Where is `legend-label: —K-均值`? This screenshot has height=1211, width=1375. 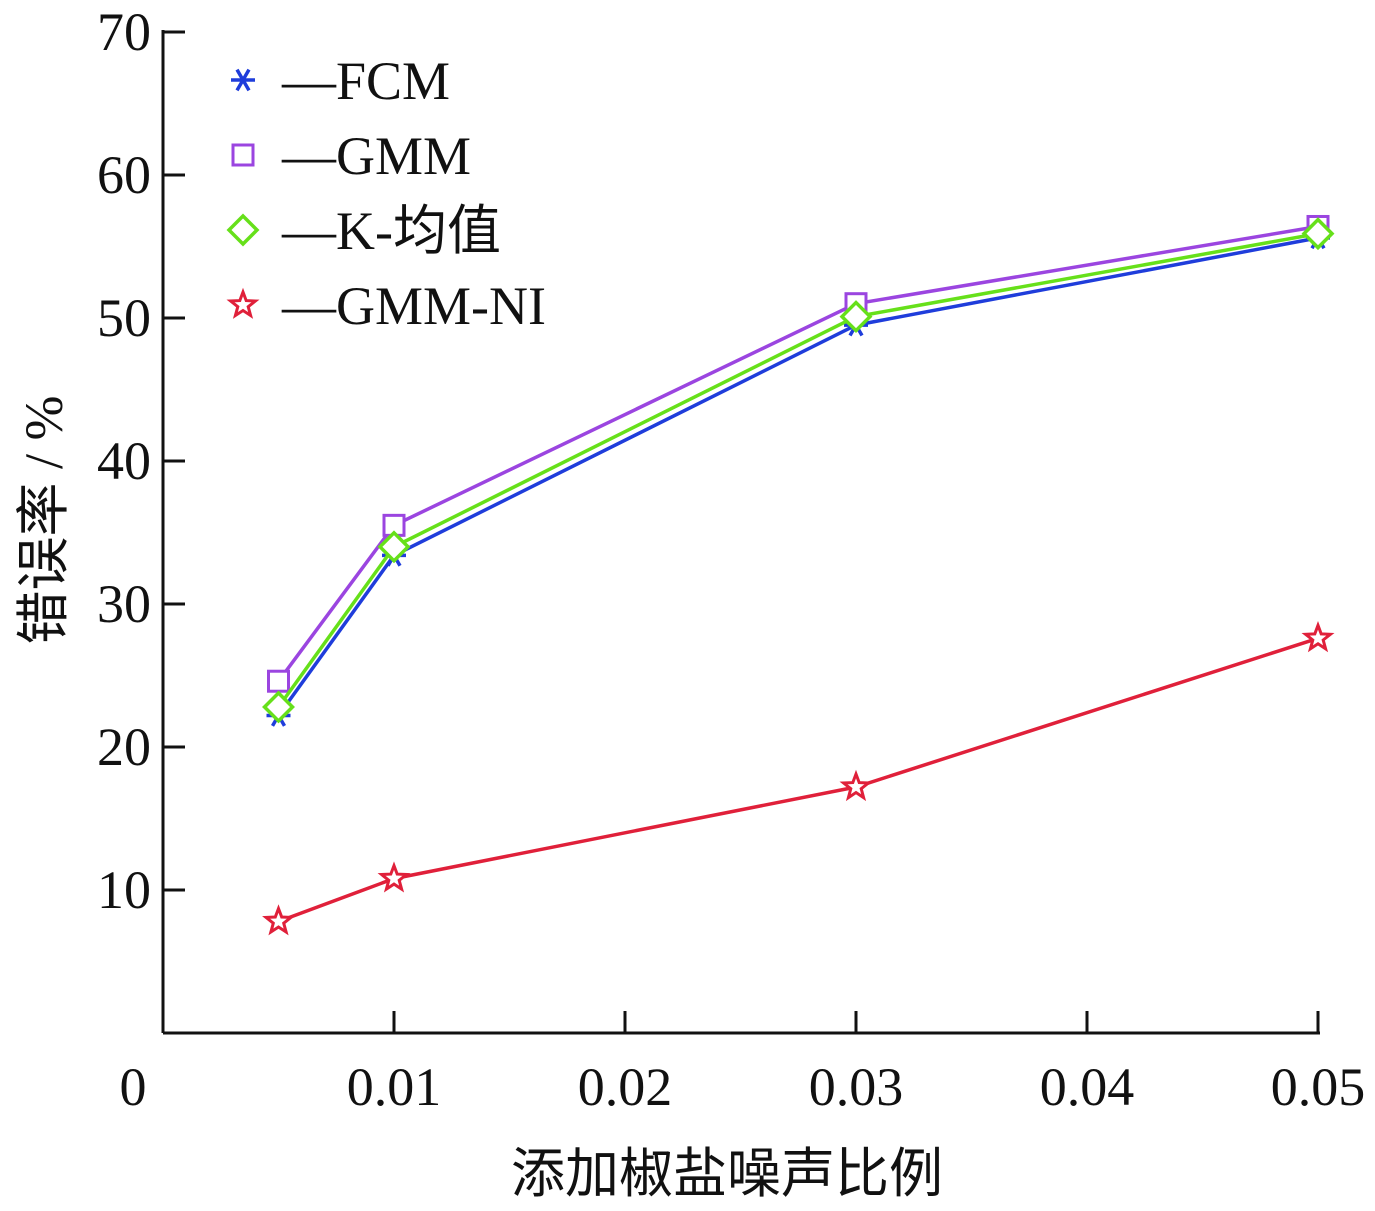
legend-label: —K-均值 is located at coordinates (391, 231).